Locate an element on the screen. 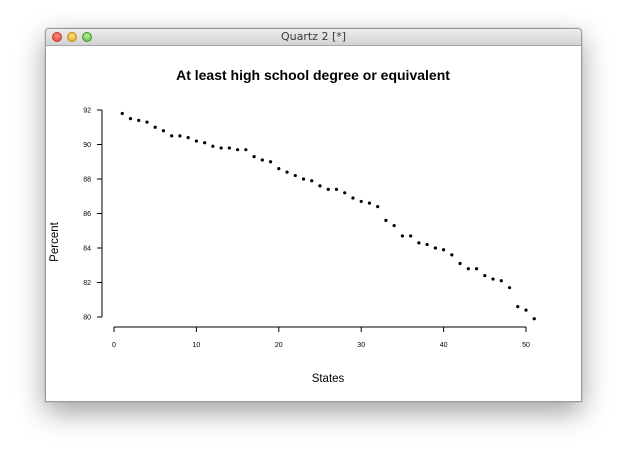 Image resolution: width=625 pixels, height=461 pixels. y-tick-label: 92 is located at coordinates (87, 111).